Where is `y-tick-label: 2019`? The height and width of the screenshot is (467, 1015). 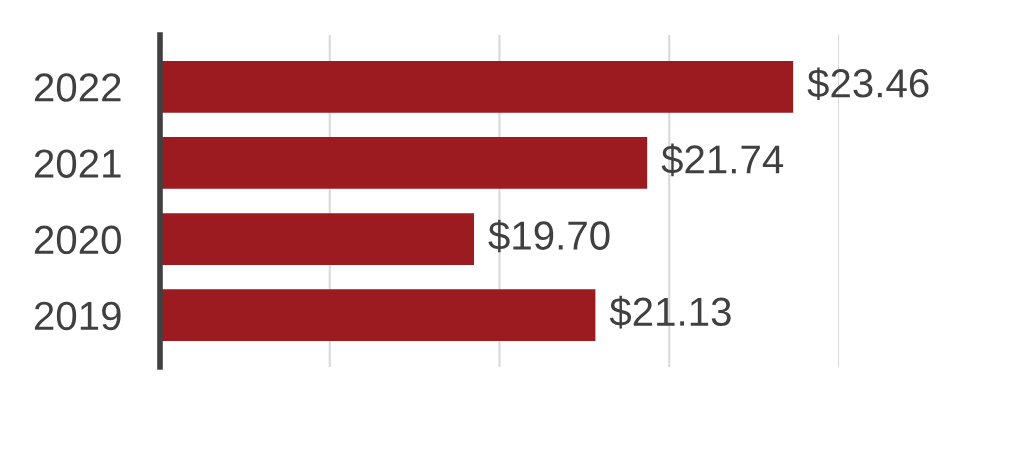 y-tick-label: 2019 is located at coordinates (77, 316).